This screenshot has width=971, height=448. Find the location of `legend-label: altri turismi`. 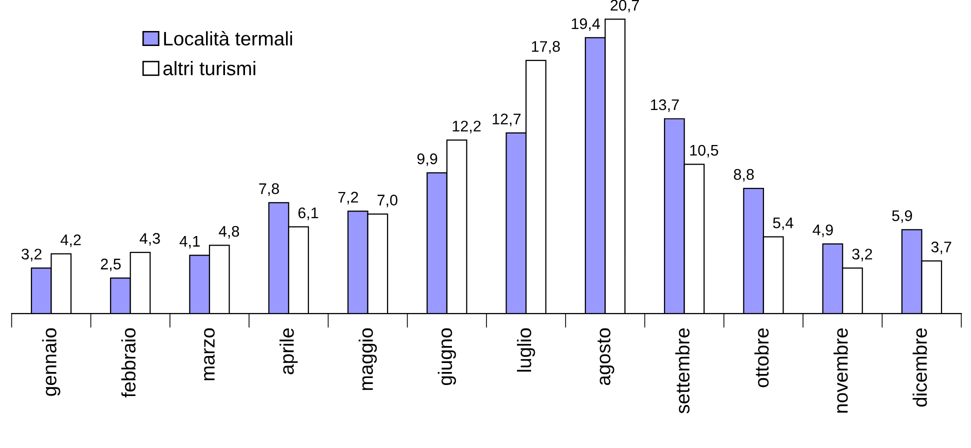

legend-label: altri turismi is located at coordinates (209, 68).